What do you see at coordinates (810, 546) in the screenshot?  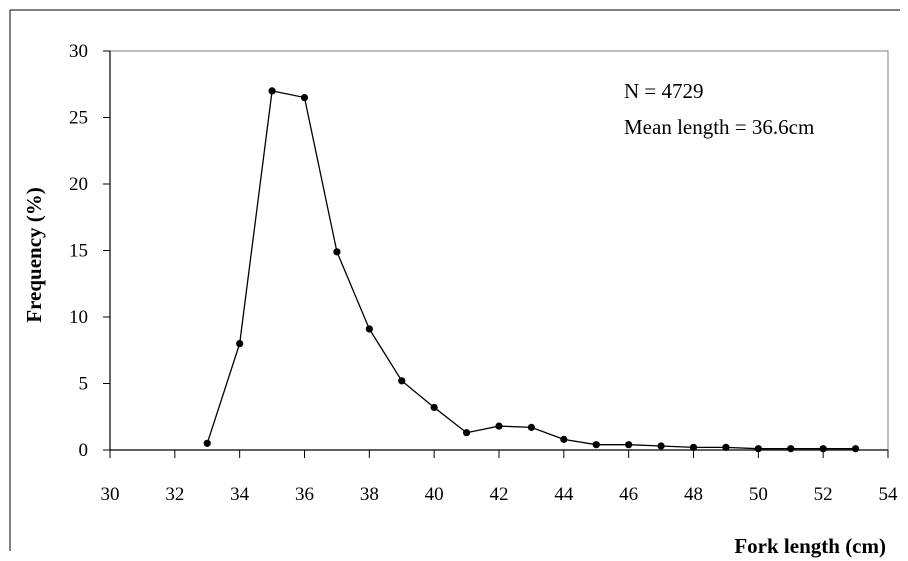 I see `x-axis-title: Fork length (cm)` at bounding box center [810, 546].